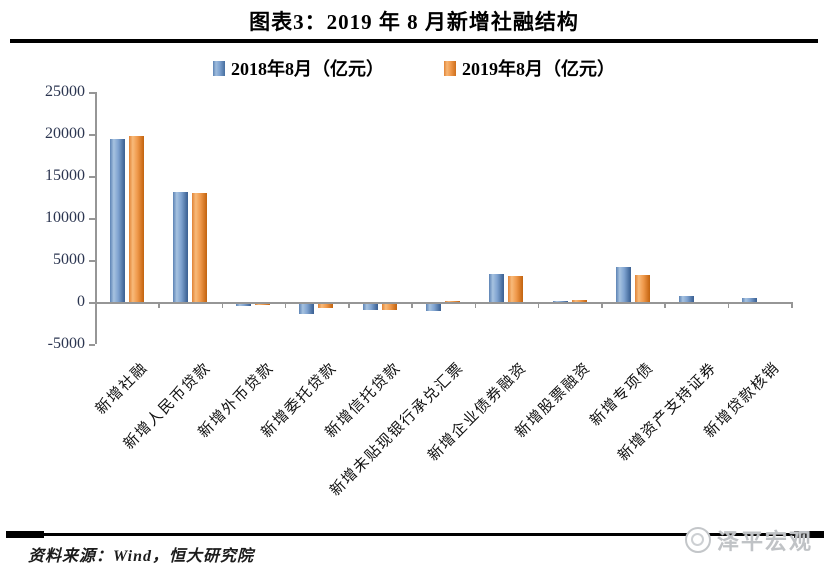  I want to click on legend-swatch-orange-icon, so click(450, 68).